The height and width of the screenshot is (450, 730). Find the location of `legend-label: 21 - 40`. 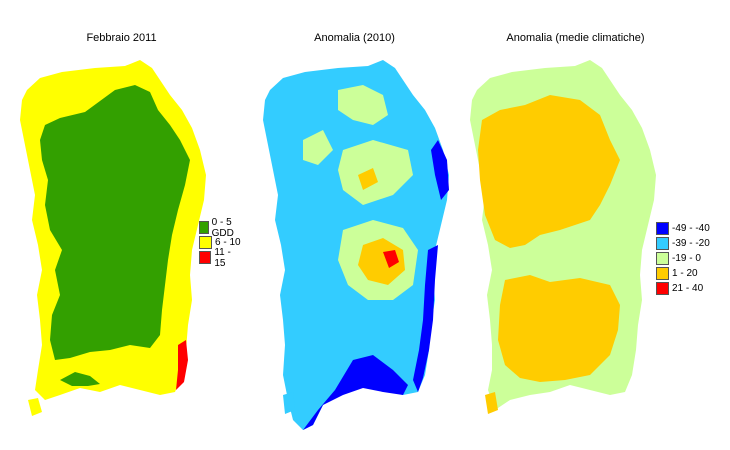

legend-label: 21 - 40 is located at coordinates (688, 288).